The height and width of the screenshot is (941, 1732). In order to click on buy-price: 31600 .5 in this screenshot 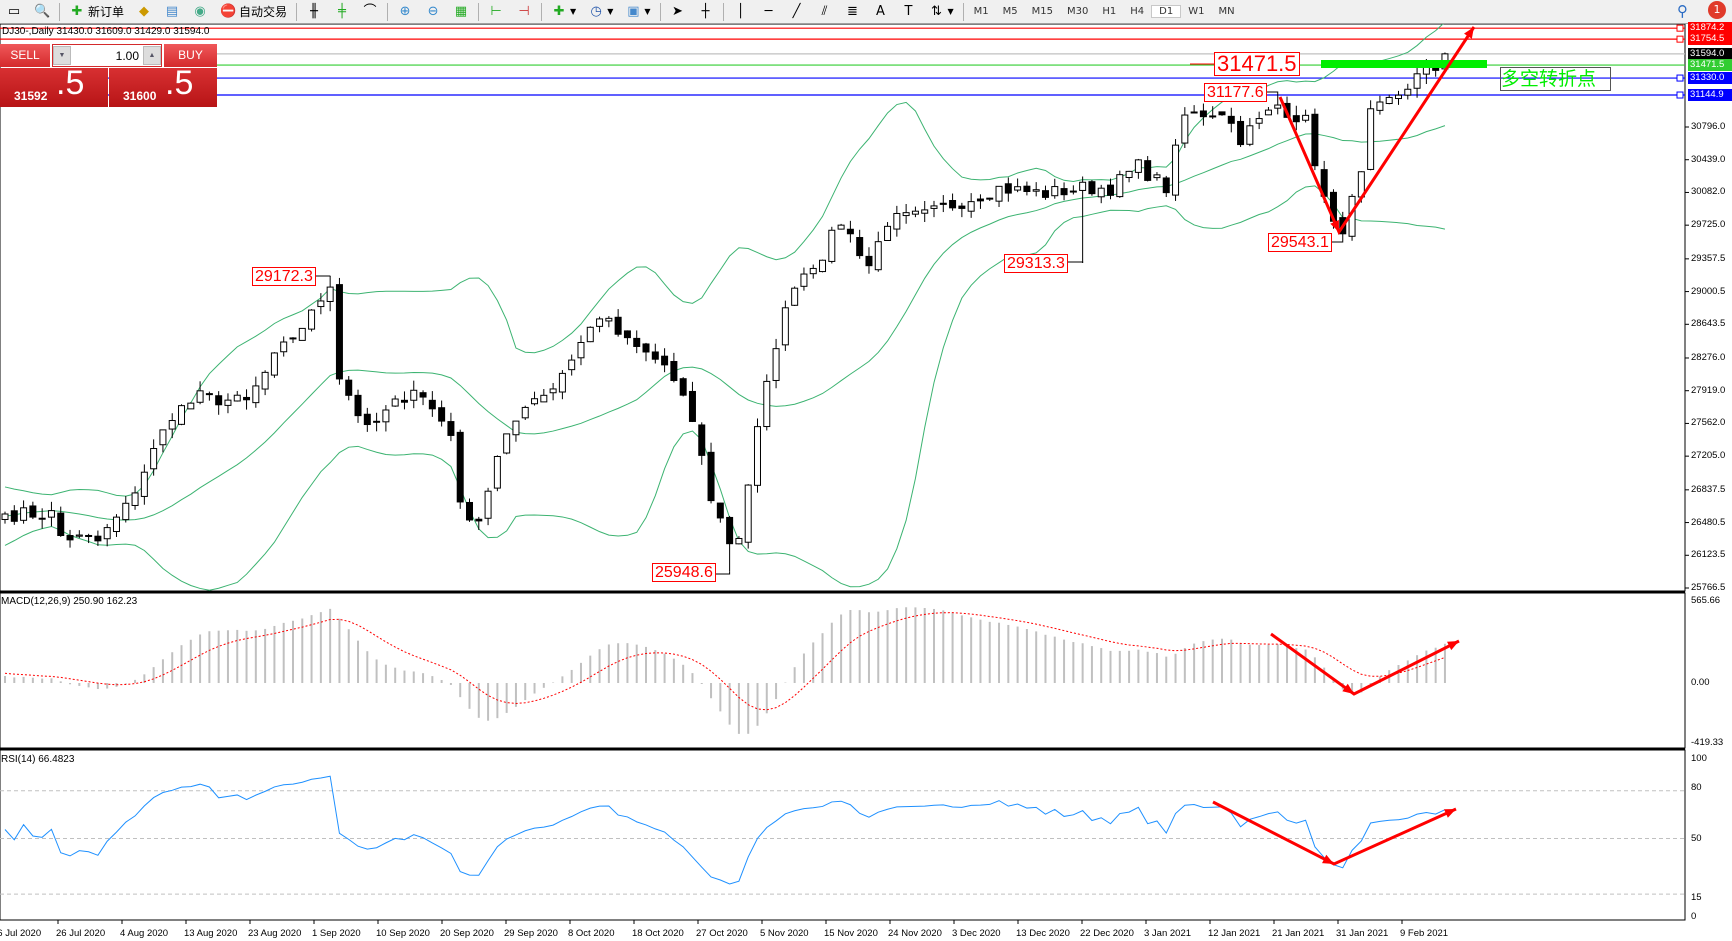, I will do `click(163, 85)`.